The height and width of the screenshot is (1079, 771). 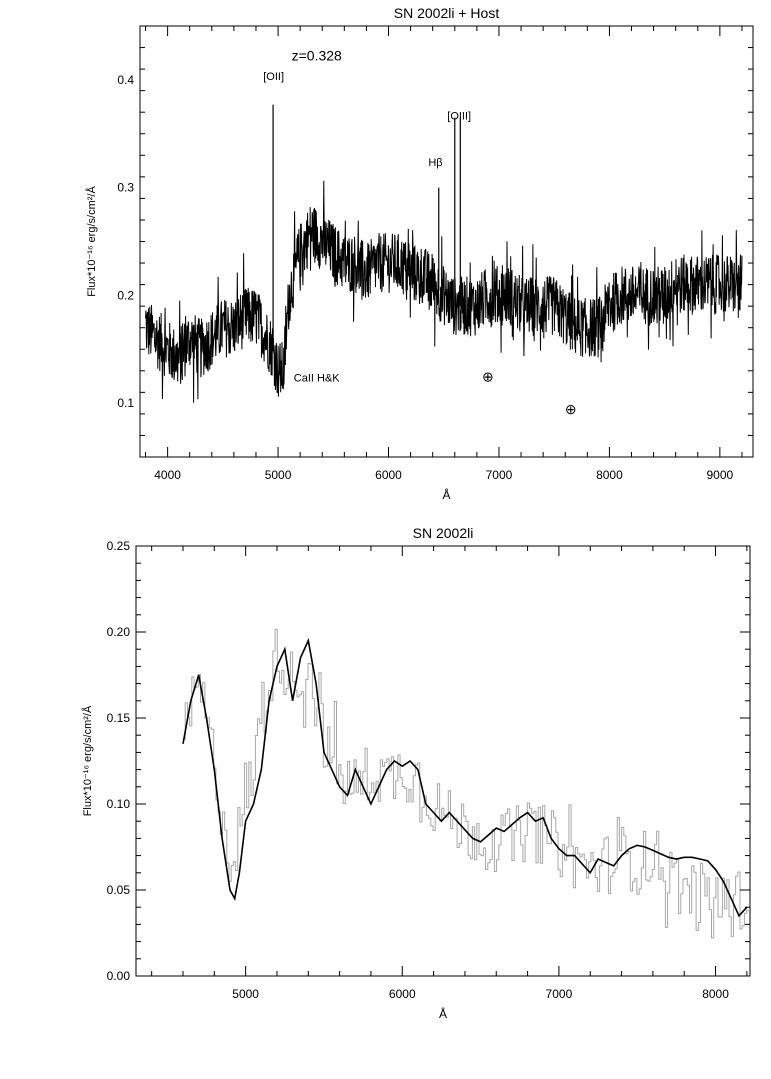 I want to click on x-tick-label: 4000, so click(x=167, y=475).